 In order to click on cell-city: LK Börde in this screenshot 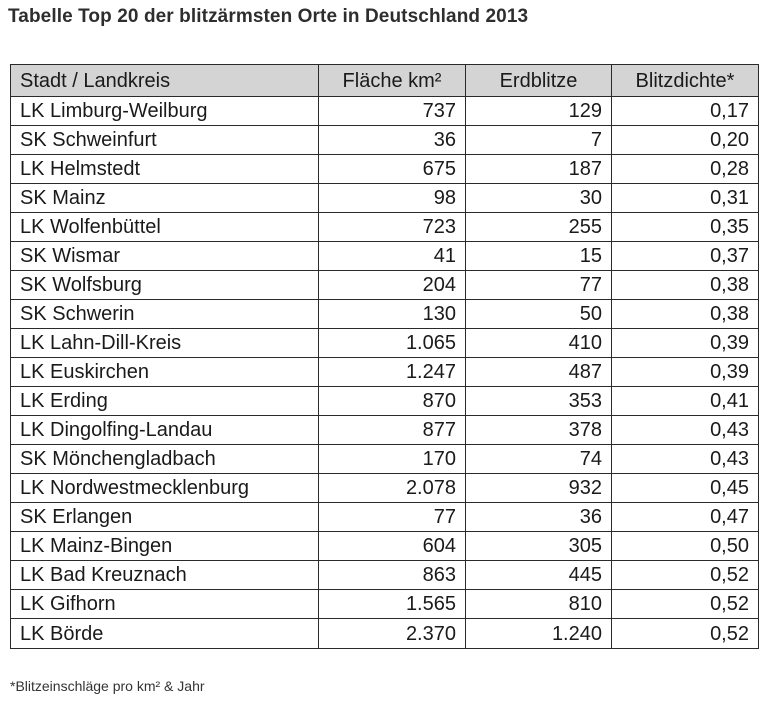, I will do `click(164, 633)`.